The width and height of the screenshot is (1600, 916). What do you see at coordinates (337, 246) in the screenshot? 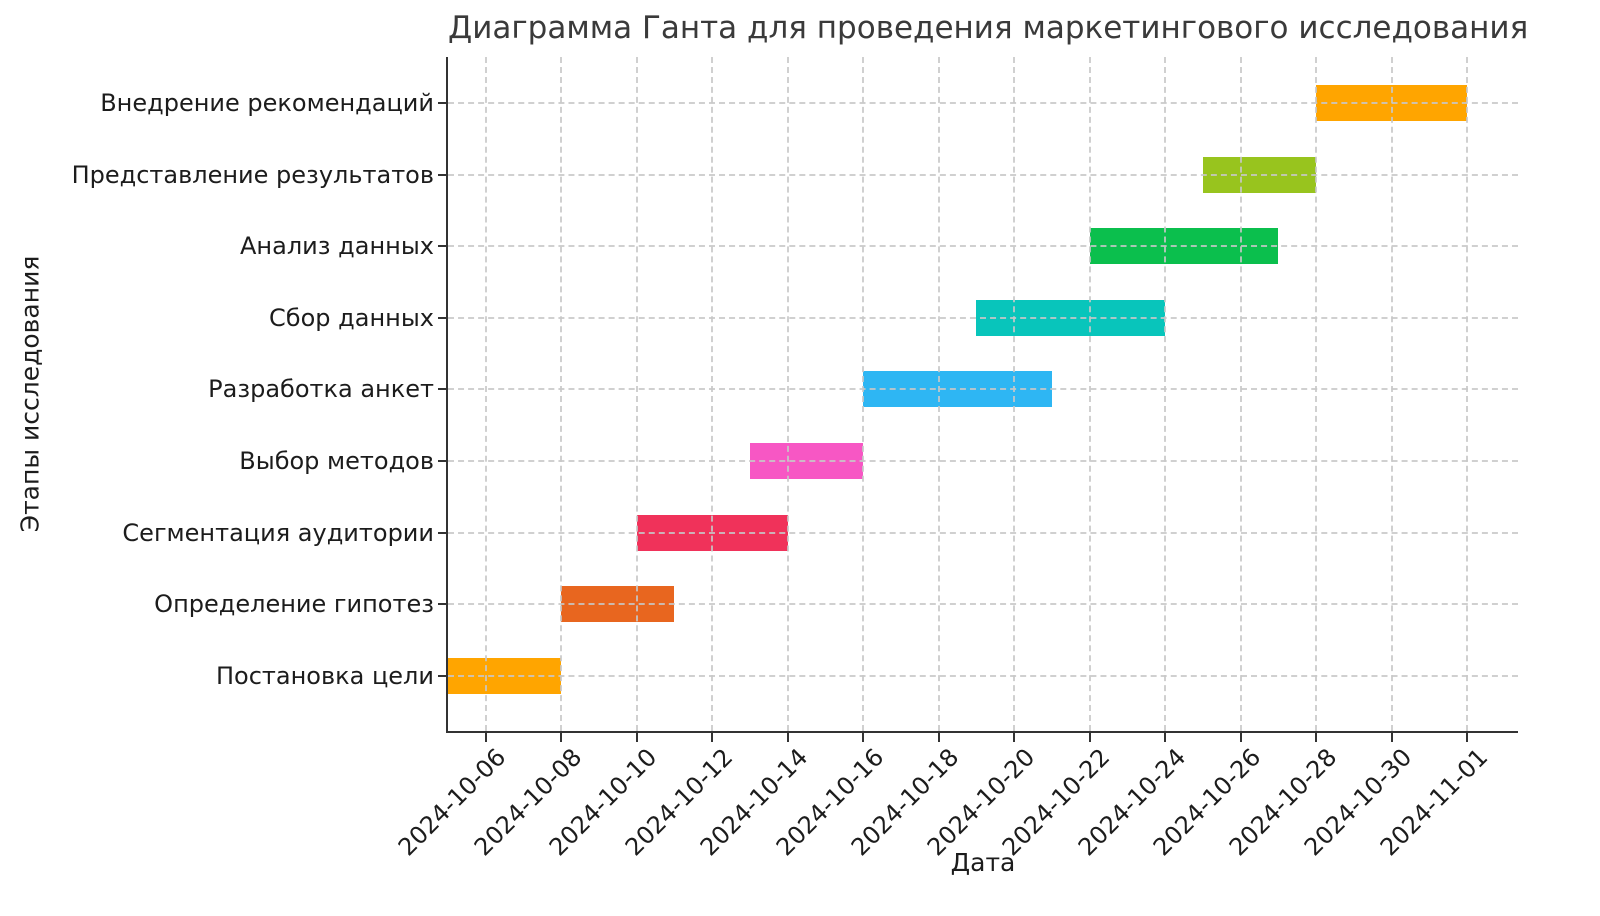
I see `y-axis-category-label: Анализ данных` at bounding box center [337, 246].